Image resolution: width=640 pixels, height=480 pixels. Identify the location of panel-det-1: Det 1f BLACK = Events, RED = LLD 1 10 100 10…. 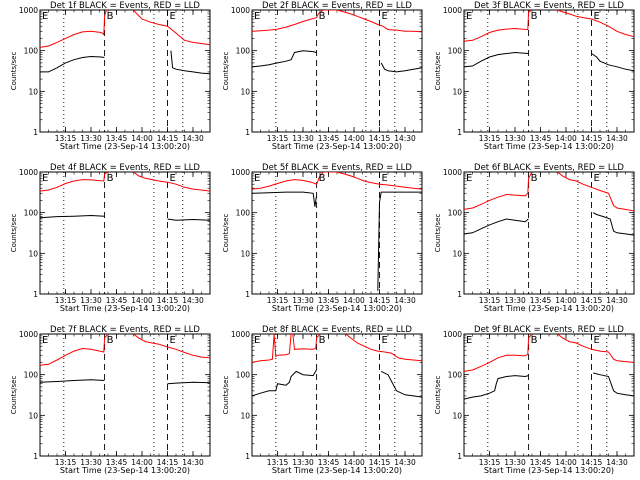
(110, 76).